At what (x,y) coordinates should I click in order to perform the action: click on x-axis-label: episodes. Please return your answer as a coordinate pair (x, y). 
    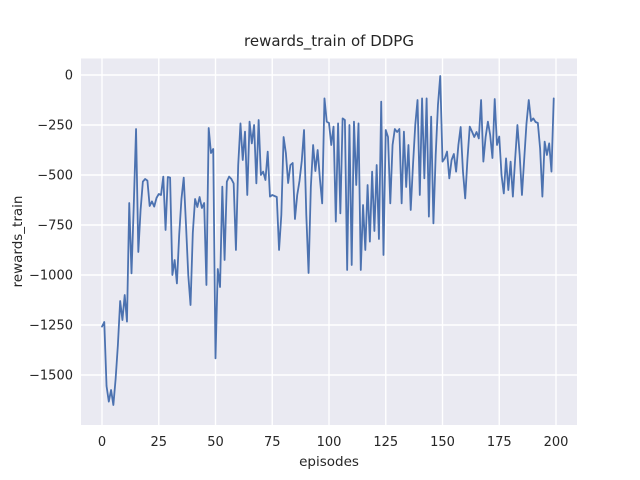
    Looking at the image, I should click on (329, 462).